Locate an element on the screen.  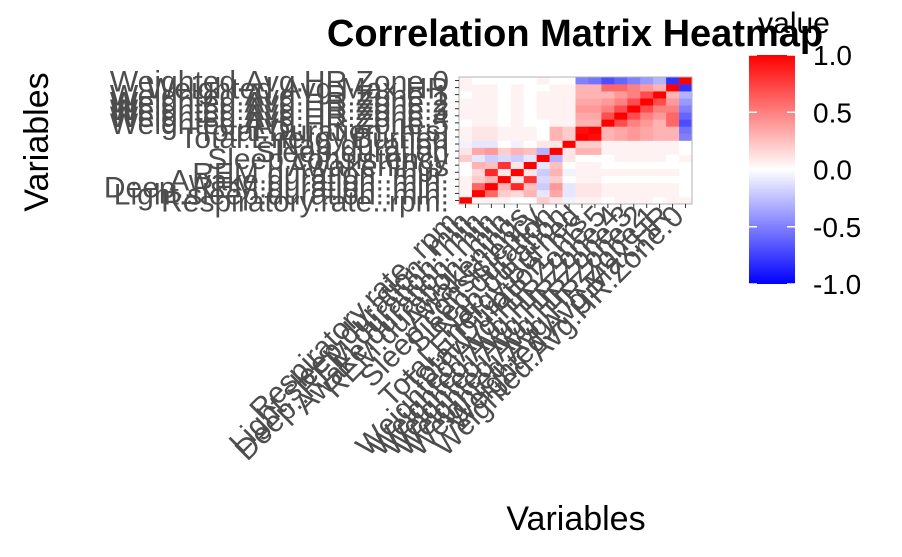
y-axis-title: Variables is located at coordinates (37, 141).